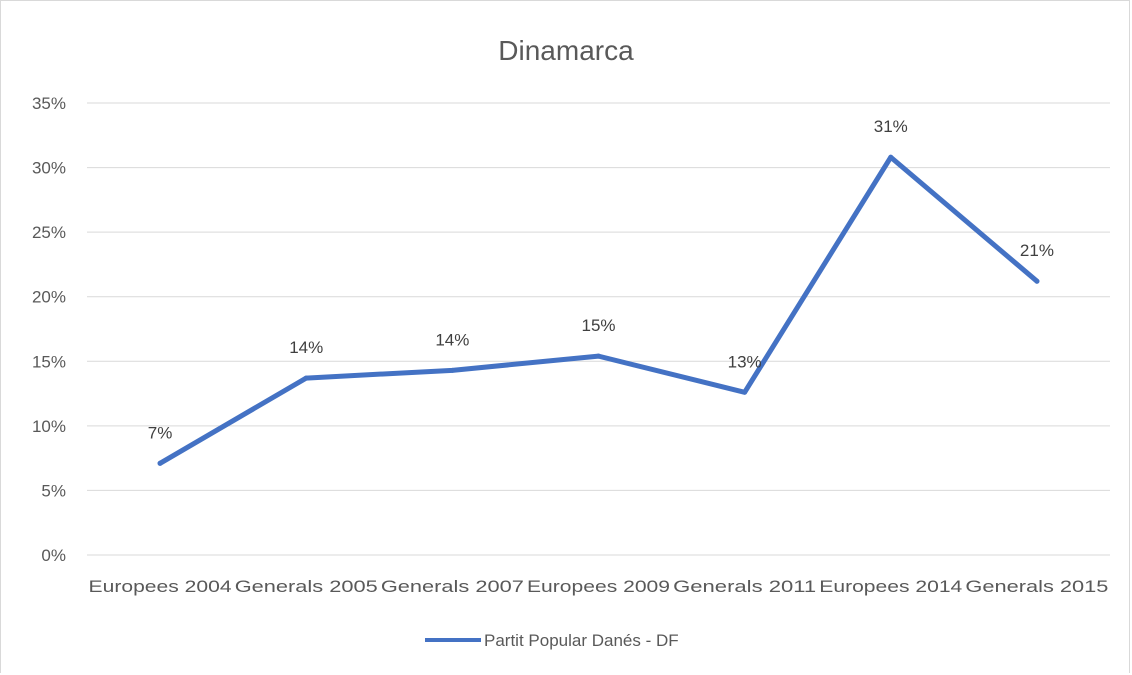 This screenshot has width=1132, height=675. Describe the element at coordinates (891, 126) in the screenshot. I see `data-label: 31%` at that location.